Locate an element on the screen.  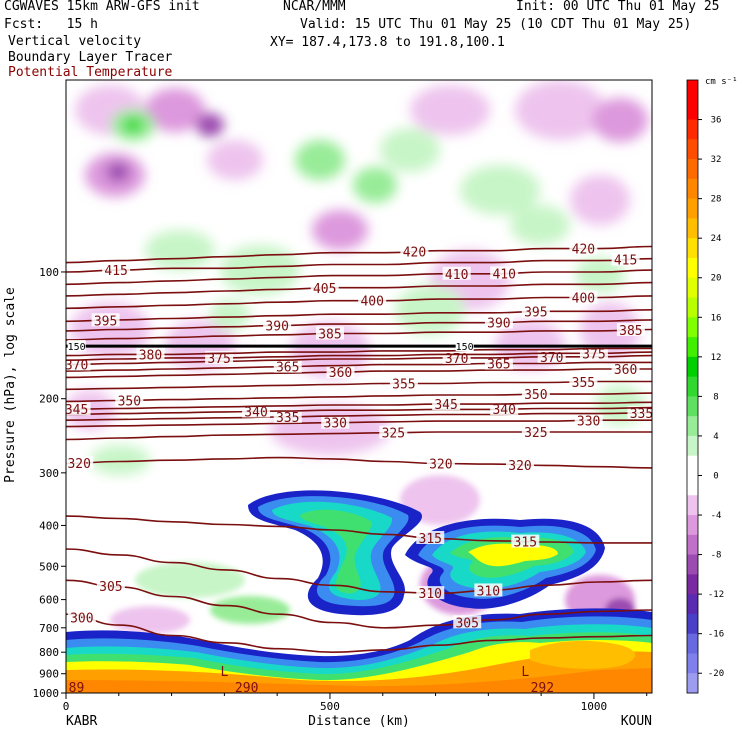
colorbar-tick-label: 24 is located at coordinates (716, 239).